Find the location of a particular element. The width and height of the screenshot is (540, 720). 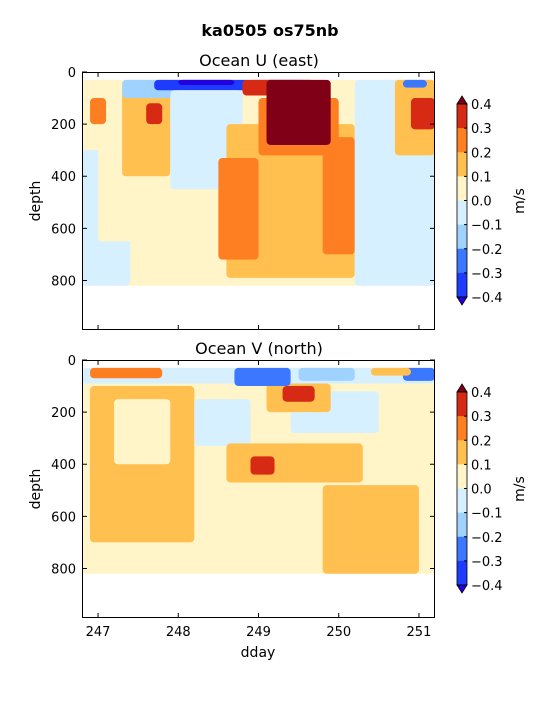

panel-v-colorbar: 0.4 0.3 0.2 0.1 0.0 −0.1 −0.2 −0.3 −0.4 is located at coordinates (479, 488).